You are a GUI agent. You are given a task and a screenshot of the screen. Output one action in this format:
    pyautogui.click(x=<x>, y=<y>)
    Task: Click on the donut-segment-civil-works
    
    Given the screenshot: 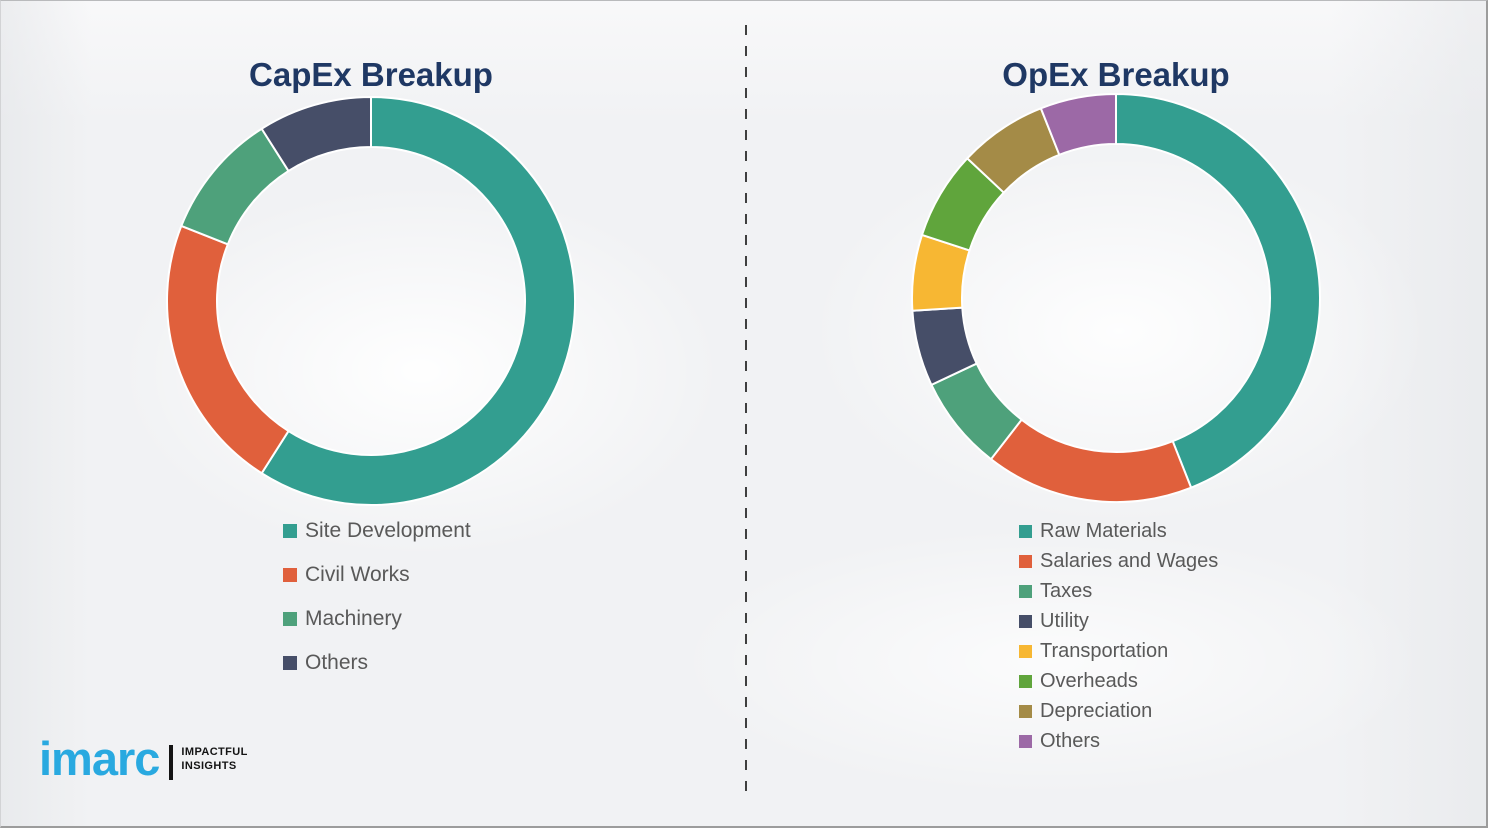 What is the action you would take?
    pyautogui.click(x=228, y=349)
    